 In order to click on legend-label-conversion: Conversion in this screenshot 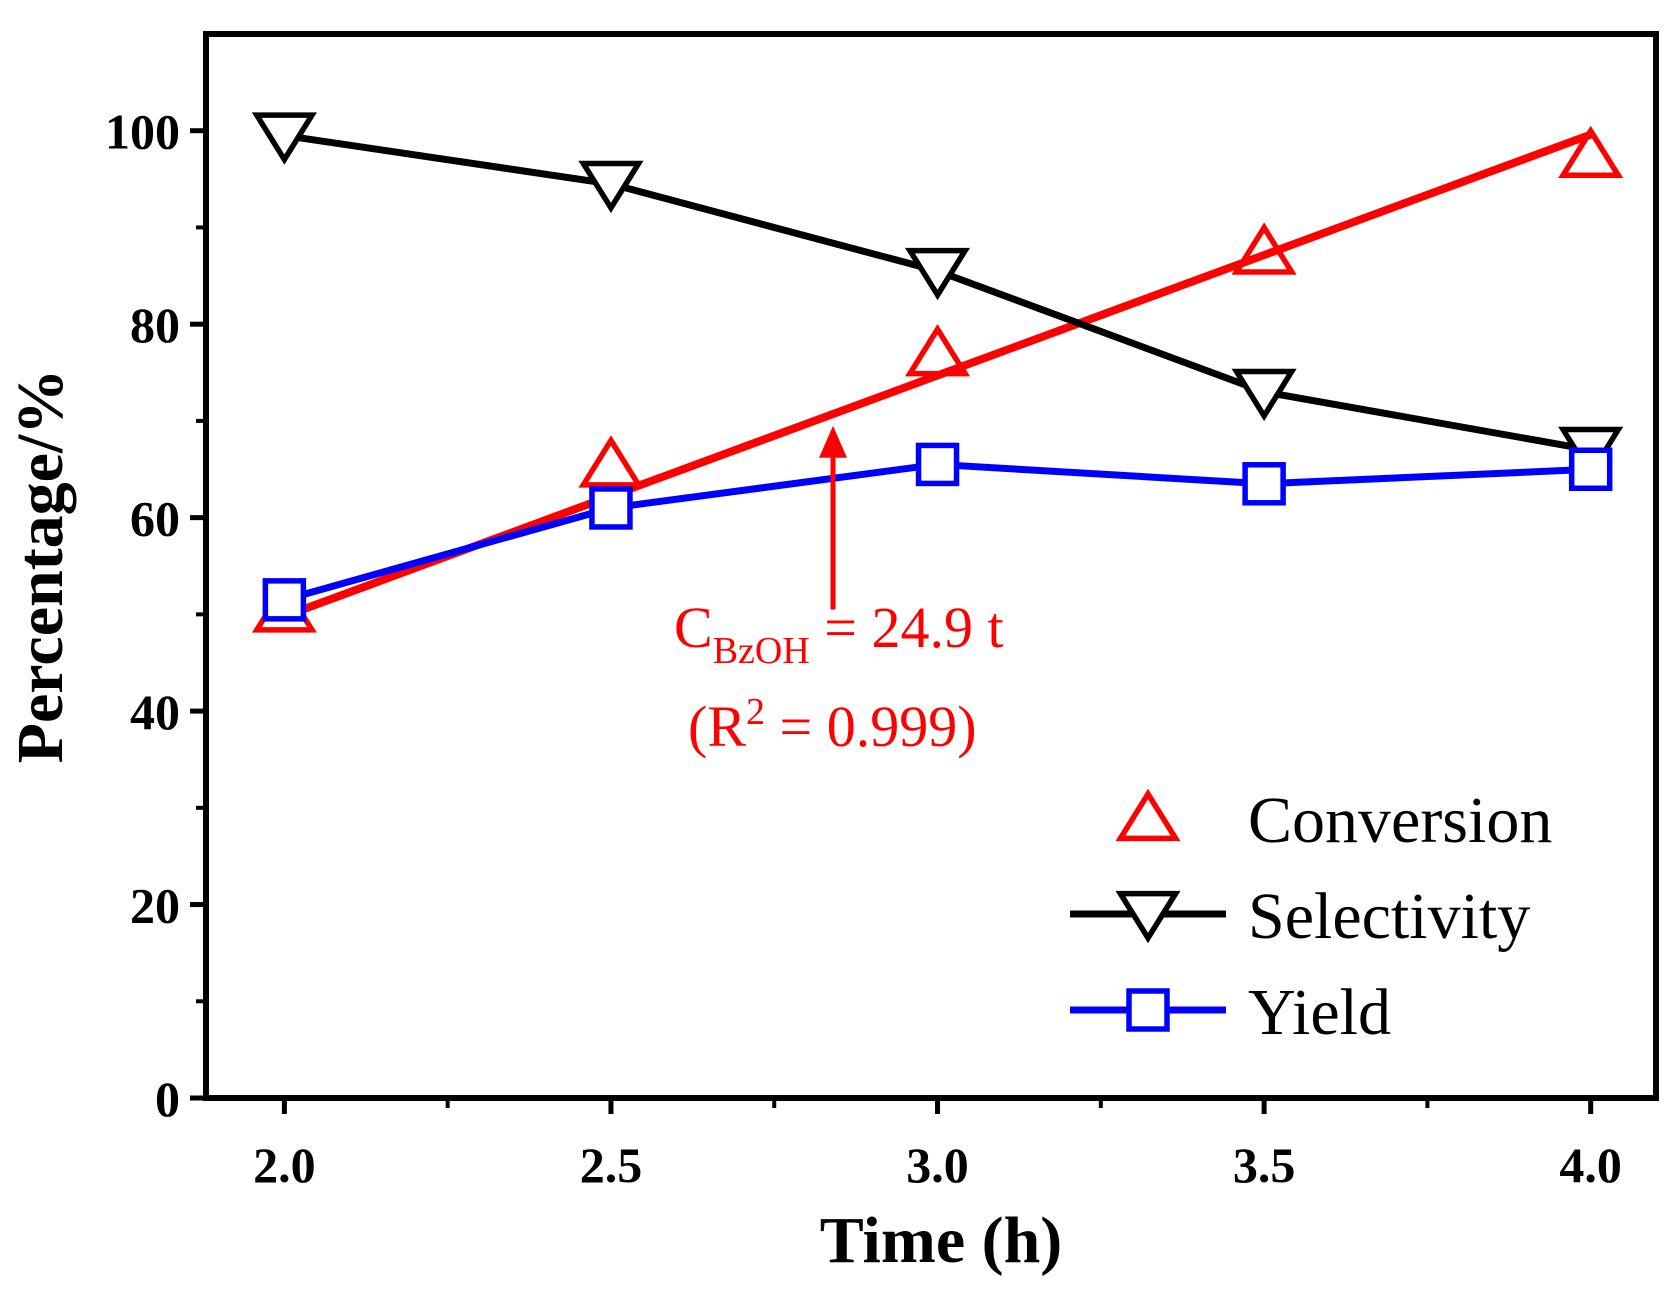, I will do `click(1400, 820)`.